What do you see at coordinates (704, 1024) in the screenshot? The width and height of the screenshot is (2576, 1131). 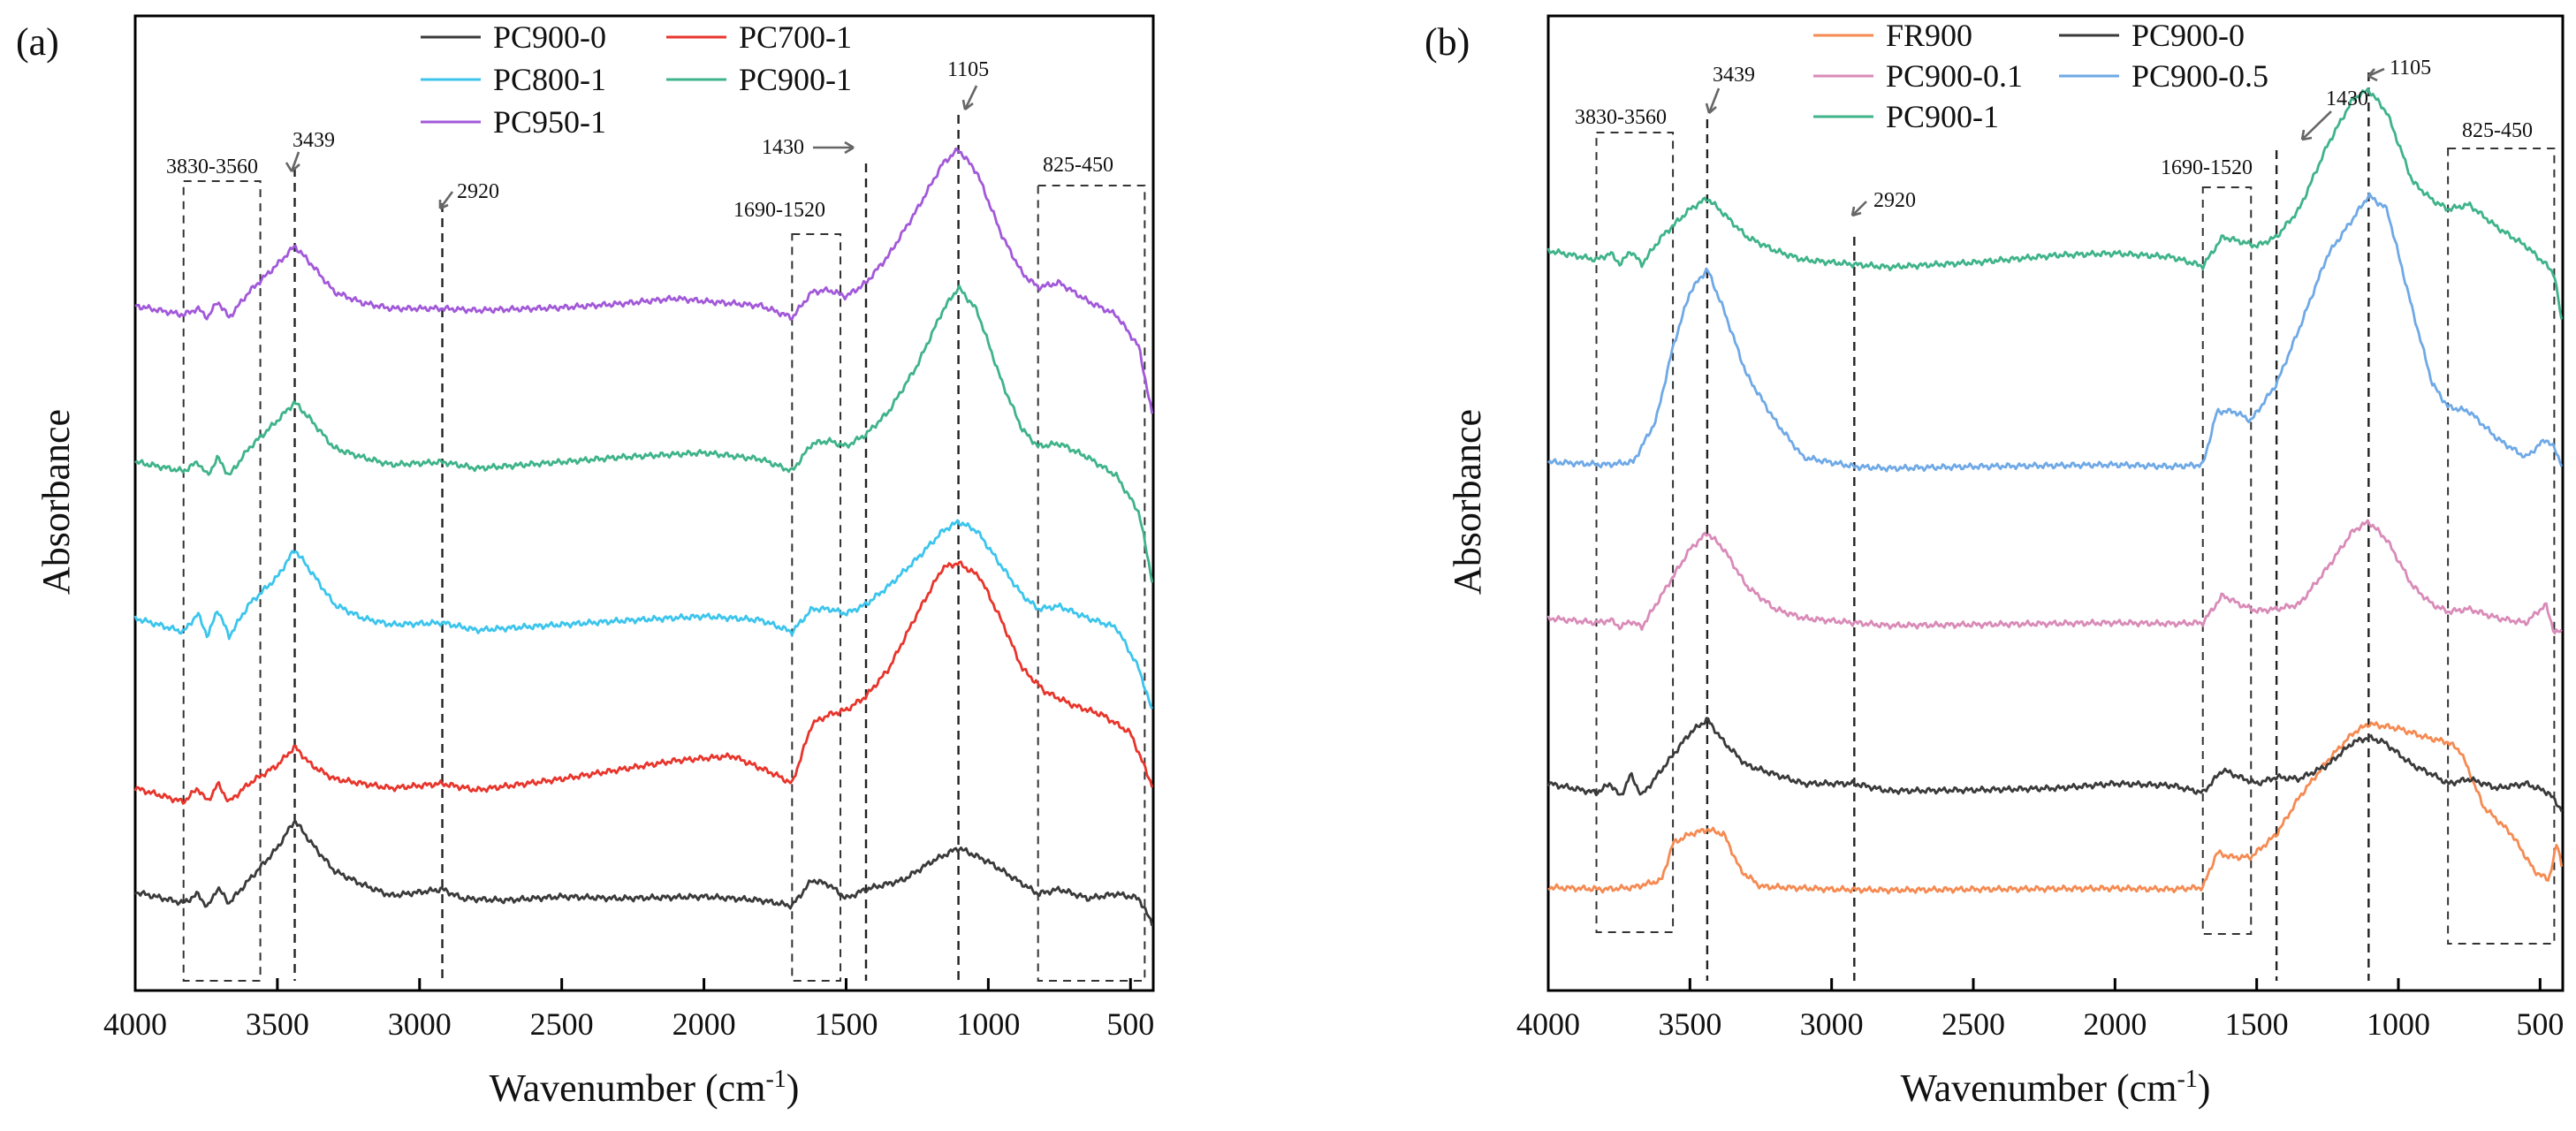 I see `panel-a-tick-label-2000: 2000` at bounding box center [704, 1024].